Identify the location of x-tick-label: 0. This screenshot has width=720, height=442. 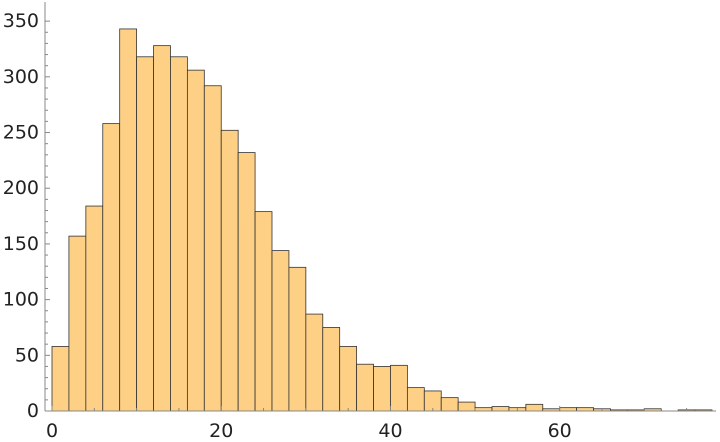
(52, 431).